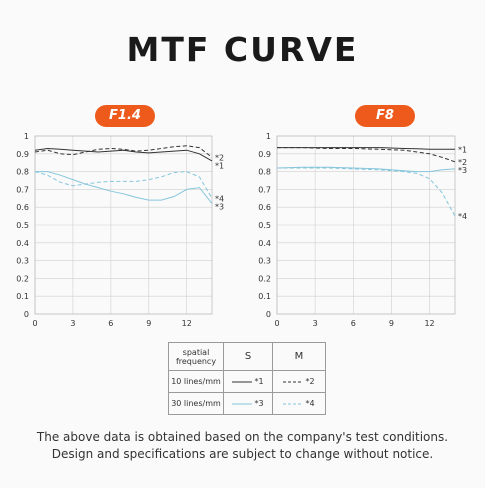 Image resolution: width=485 pixels, height=488 pixels. I want to click on legend-entry-3: *3, so click(248, 403).